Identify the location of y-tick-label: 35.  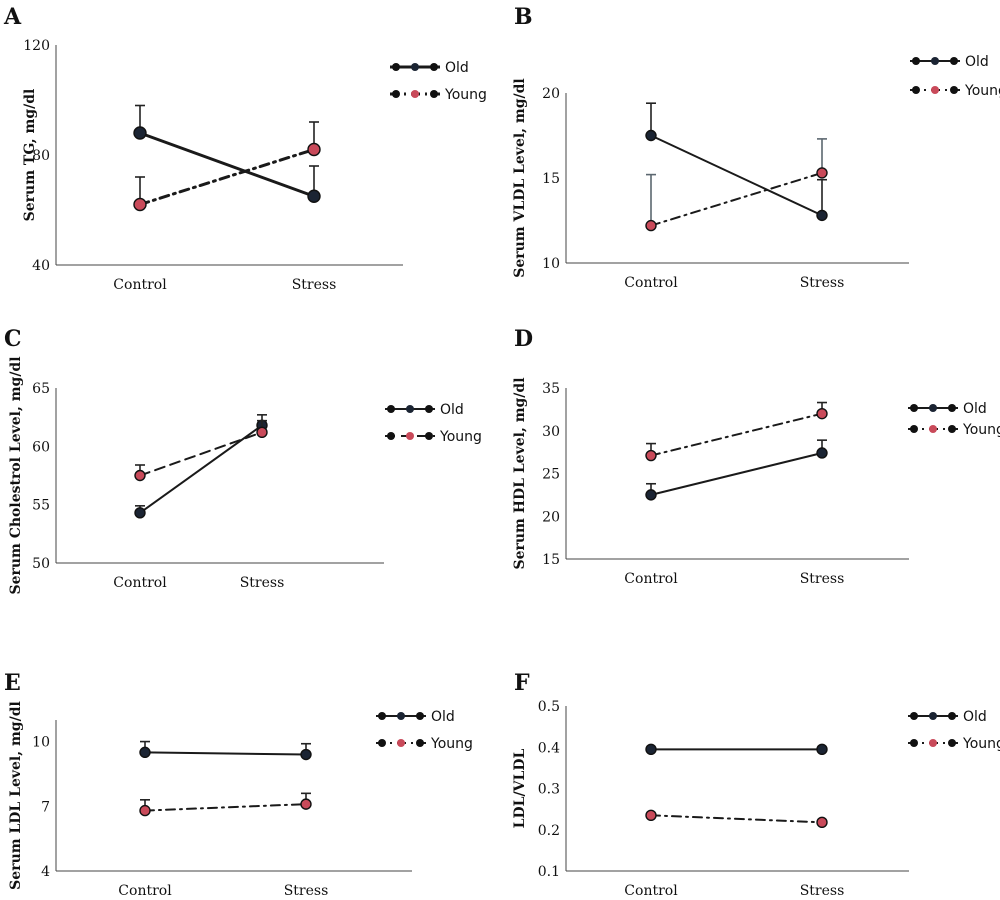
(551, 389).